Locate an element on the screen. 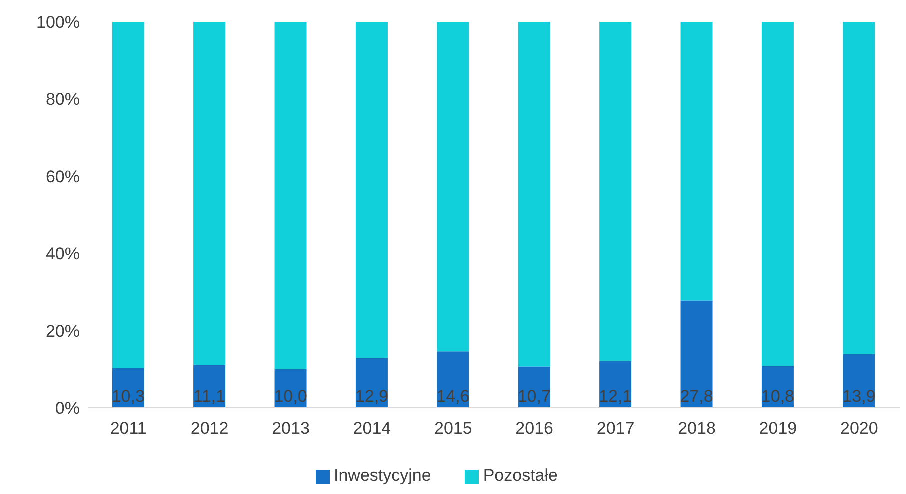 The width and height of the screenshot is (906, 494). data-label: 27,8 is located at coordinates (697, 396).